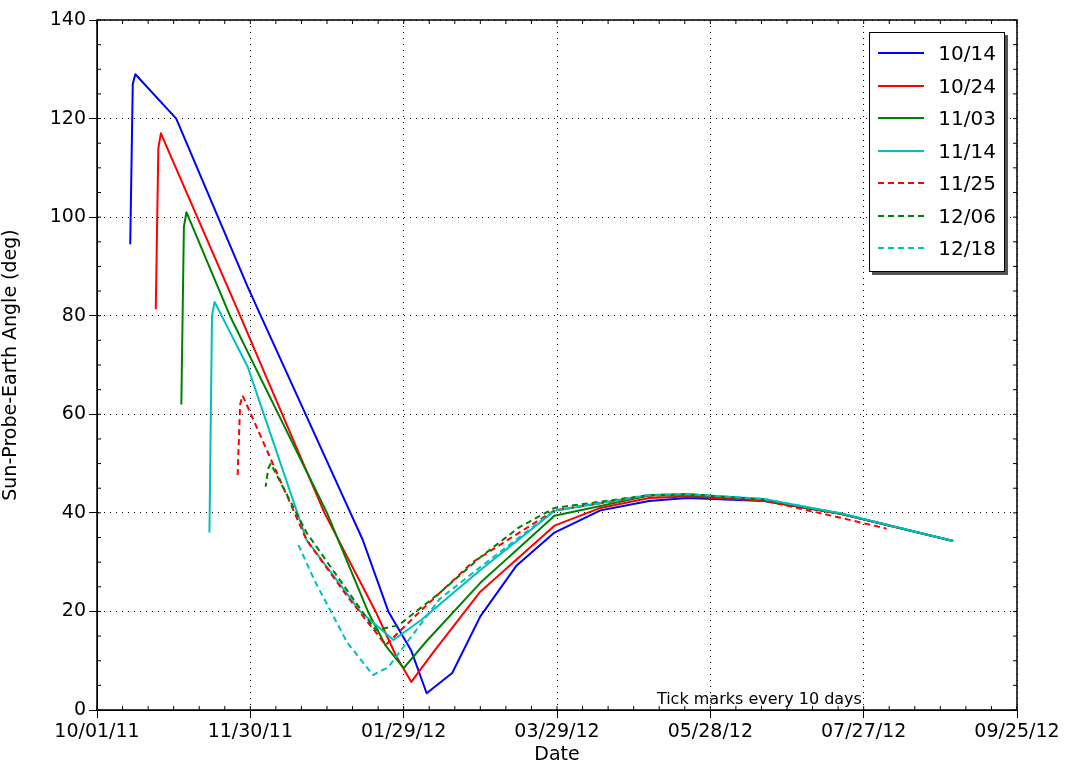 The width and height of the screenshot is (1071, 766). What do you see at coordinates (710, 730) in the screenshot?
I see `x-tick-label: 05/28/12` at bounding box center [710, 730].